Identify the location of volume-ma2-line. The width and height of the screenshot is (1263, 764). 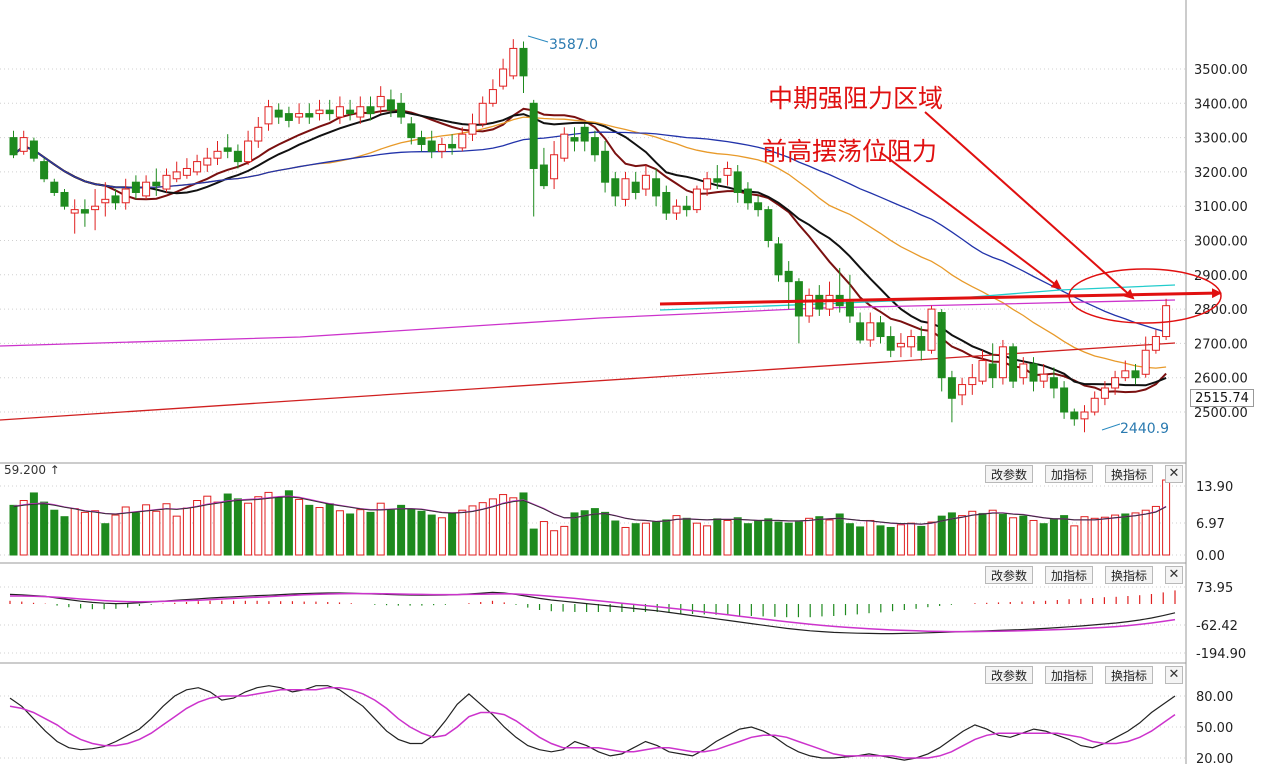
(590, 510).